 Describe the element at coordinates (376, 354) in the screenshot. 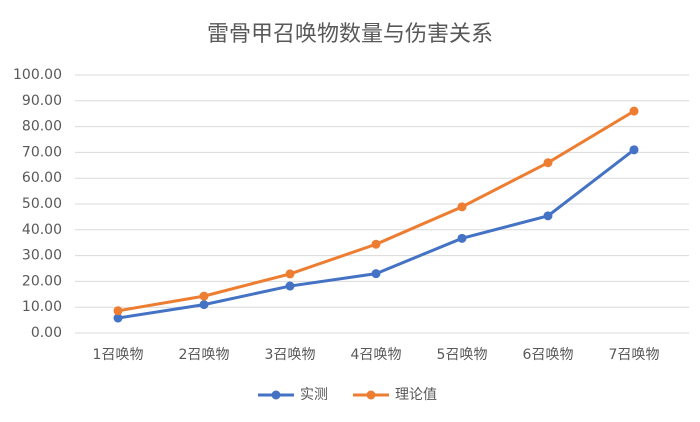

I see `x-tick-label: 4召唤物` at that location.